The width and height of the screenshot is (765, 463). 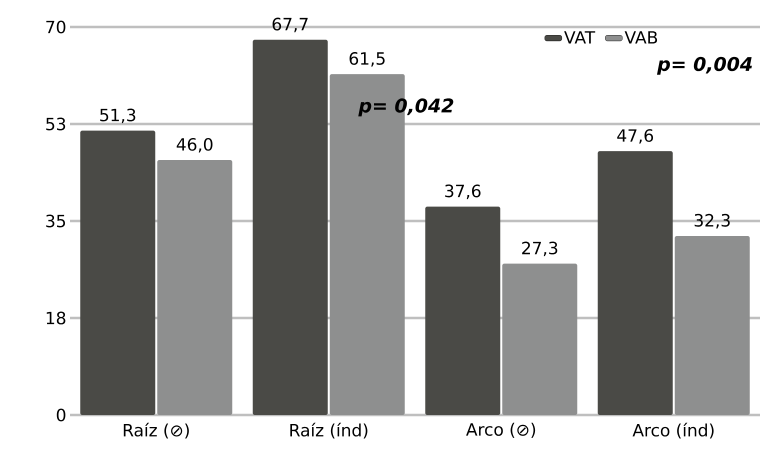 What do you see at coordinates (56, 27) in the screenshot?
I see `y-tick-label: 70` at bounding box center [56, 27].